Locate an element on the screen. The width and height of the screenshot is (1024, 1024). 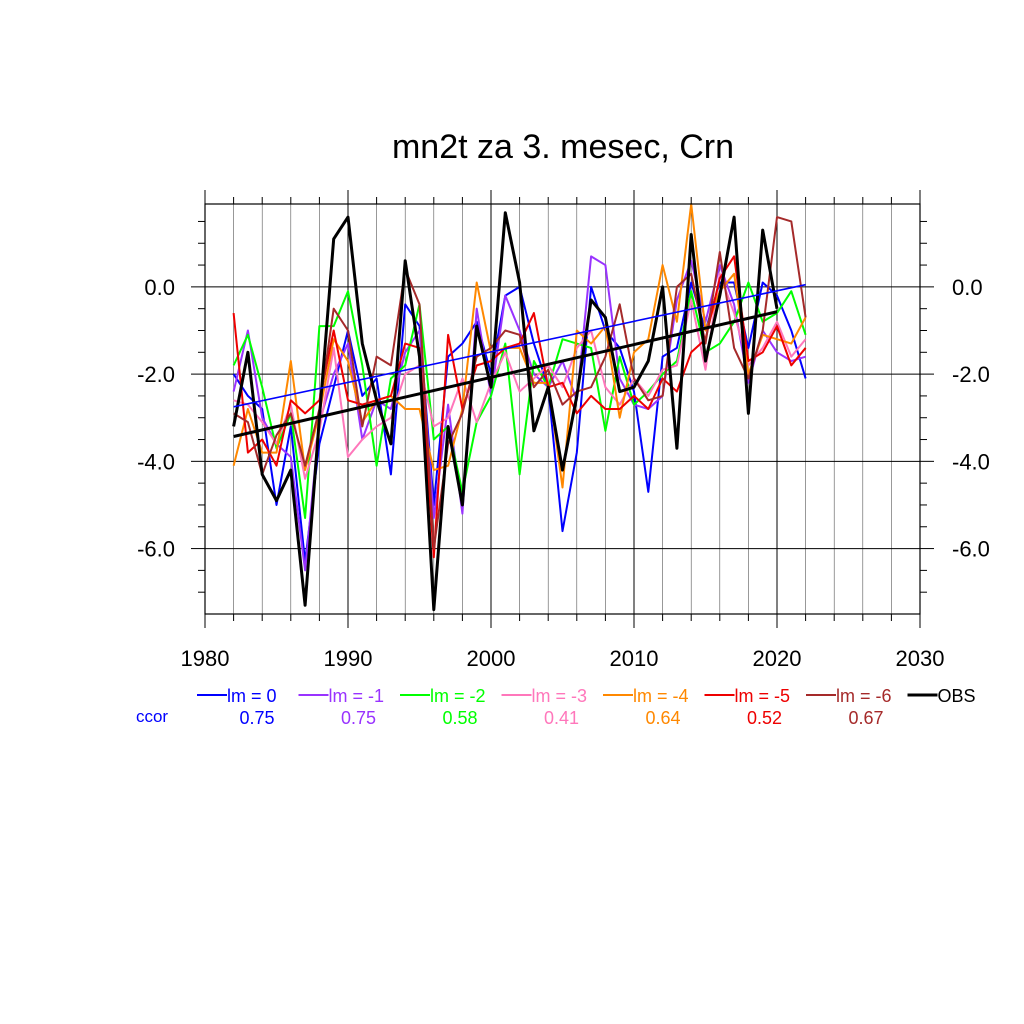
legend-label: lm = 0 is located at coordinates (252, 696).